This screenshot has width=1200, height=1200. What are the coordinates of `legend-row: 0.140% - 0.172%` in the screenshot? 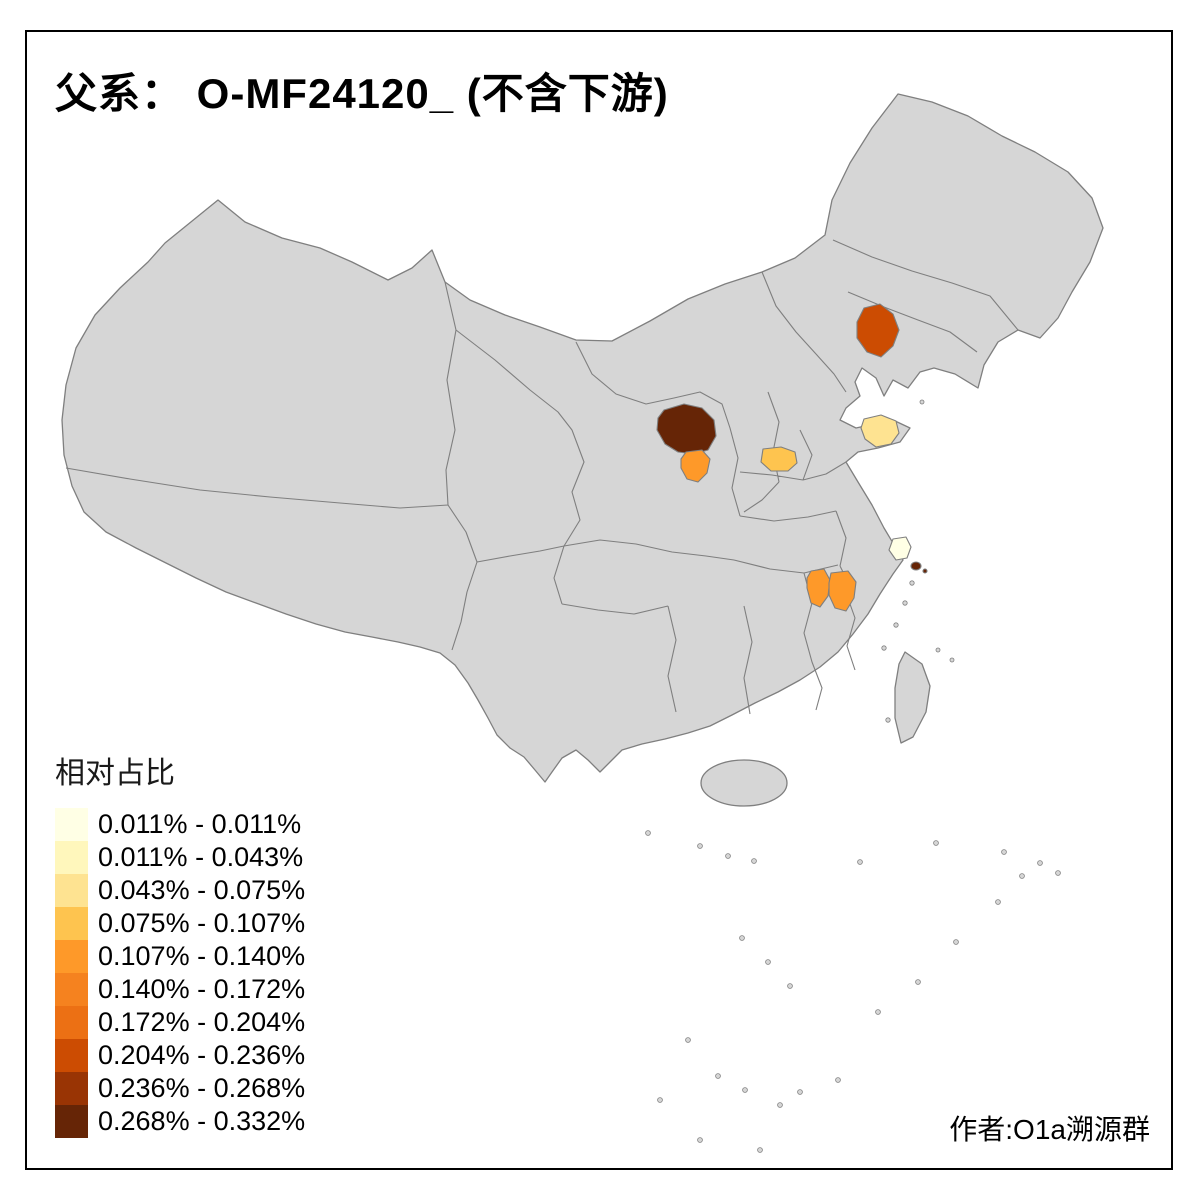 It's located at (180, 989).